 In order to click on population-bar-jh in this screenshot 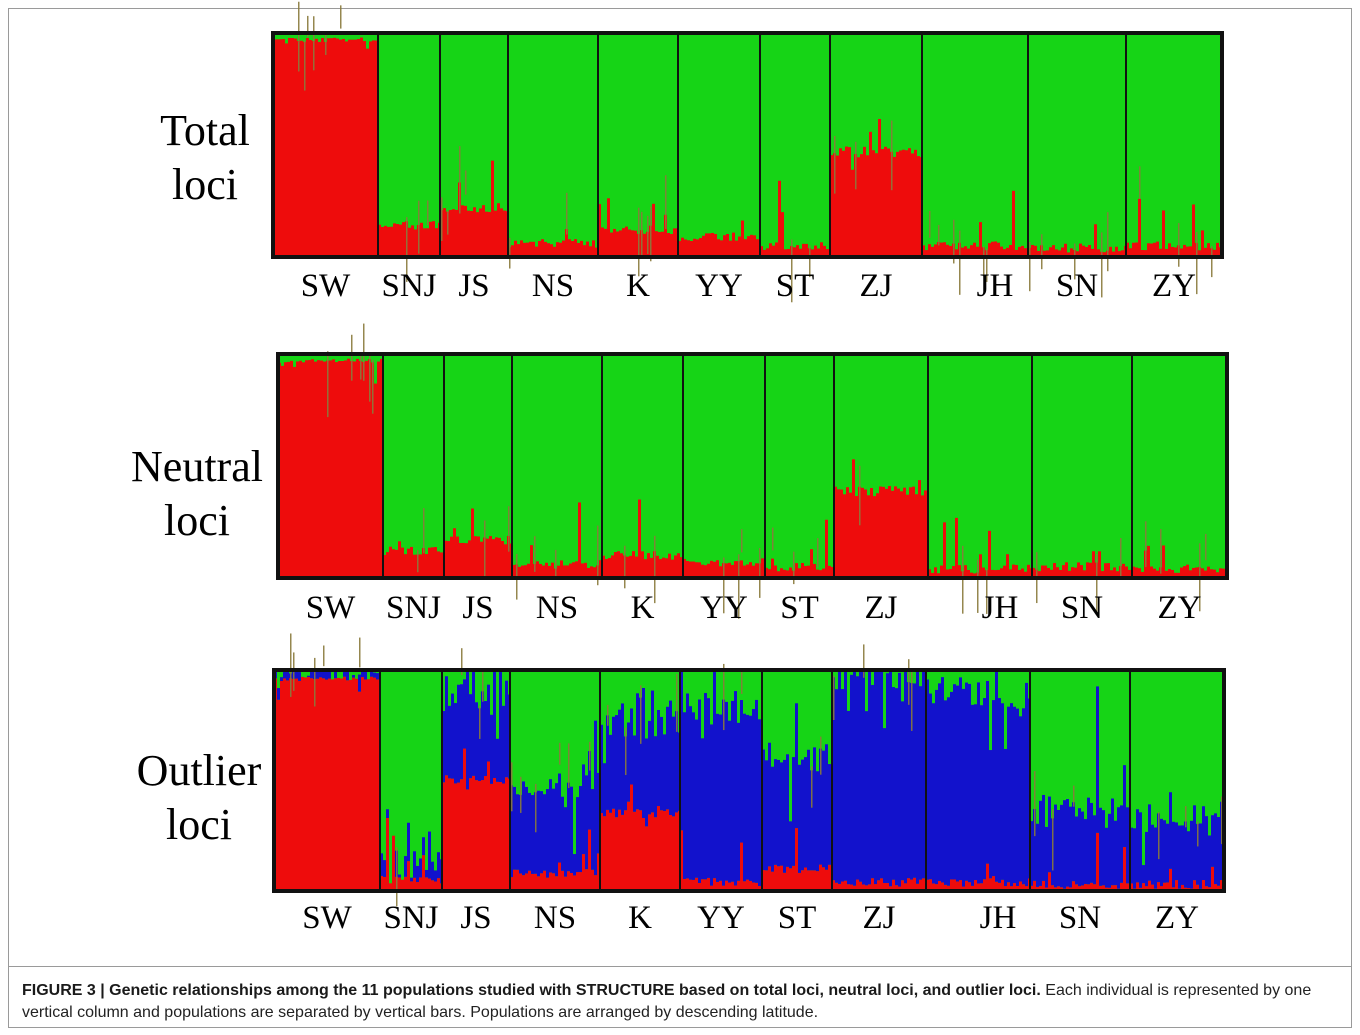, I will do `click(975, 242)`.